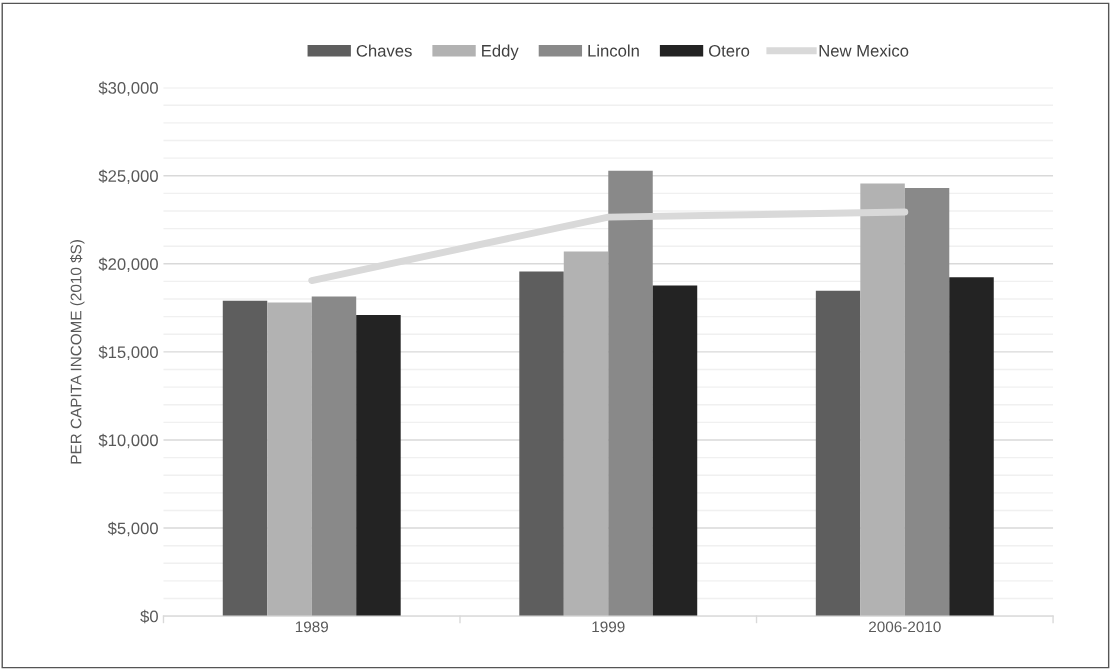 The height and width of the screenshot is (669, 1112). Describe the element at coordinates (608, 627) in the screenshot. I see `x-tick-label: 1999` at that location.